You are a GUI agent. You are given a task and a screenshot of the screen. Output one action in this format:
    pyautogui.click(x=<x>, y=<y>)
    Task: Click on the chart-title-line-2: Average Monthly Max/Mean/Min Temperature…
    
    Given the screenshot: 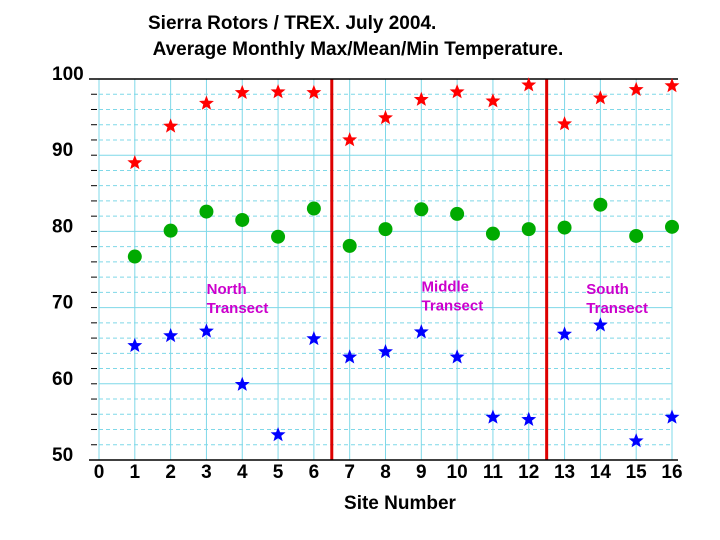 What is the action you would take?
    pyautogui.click(x=355, y=49)
    